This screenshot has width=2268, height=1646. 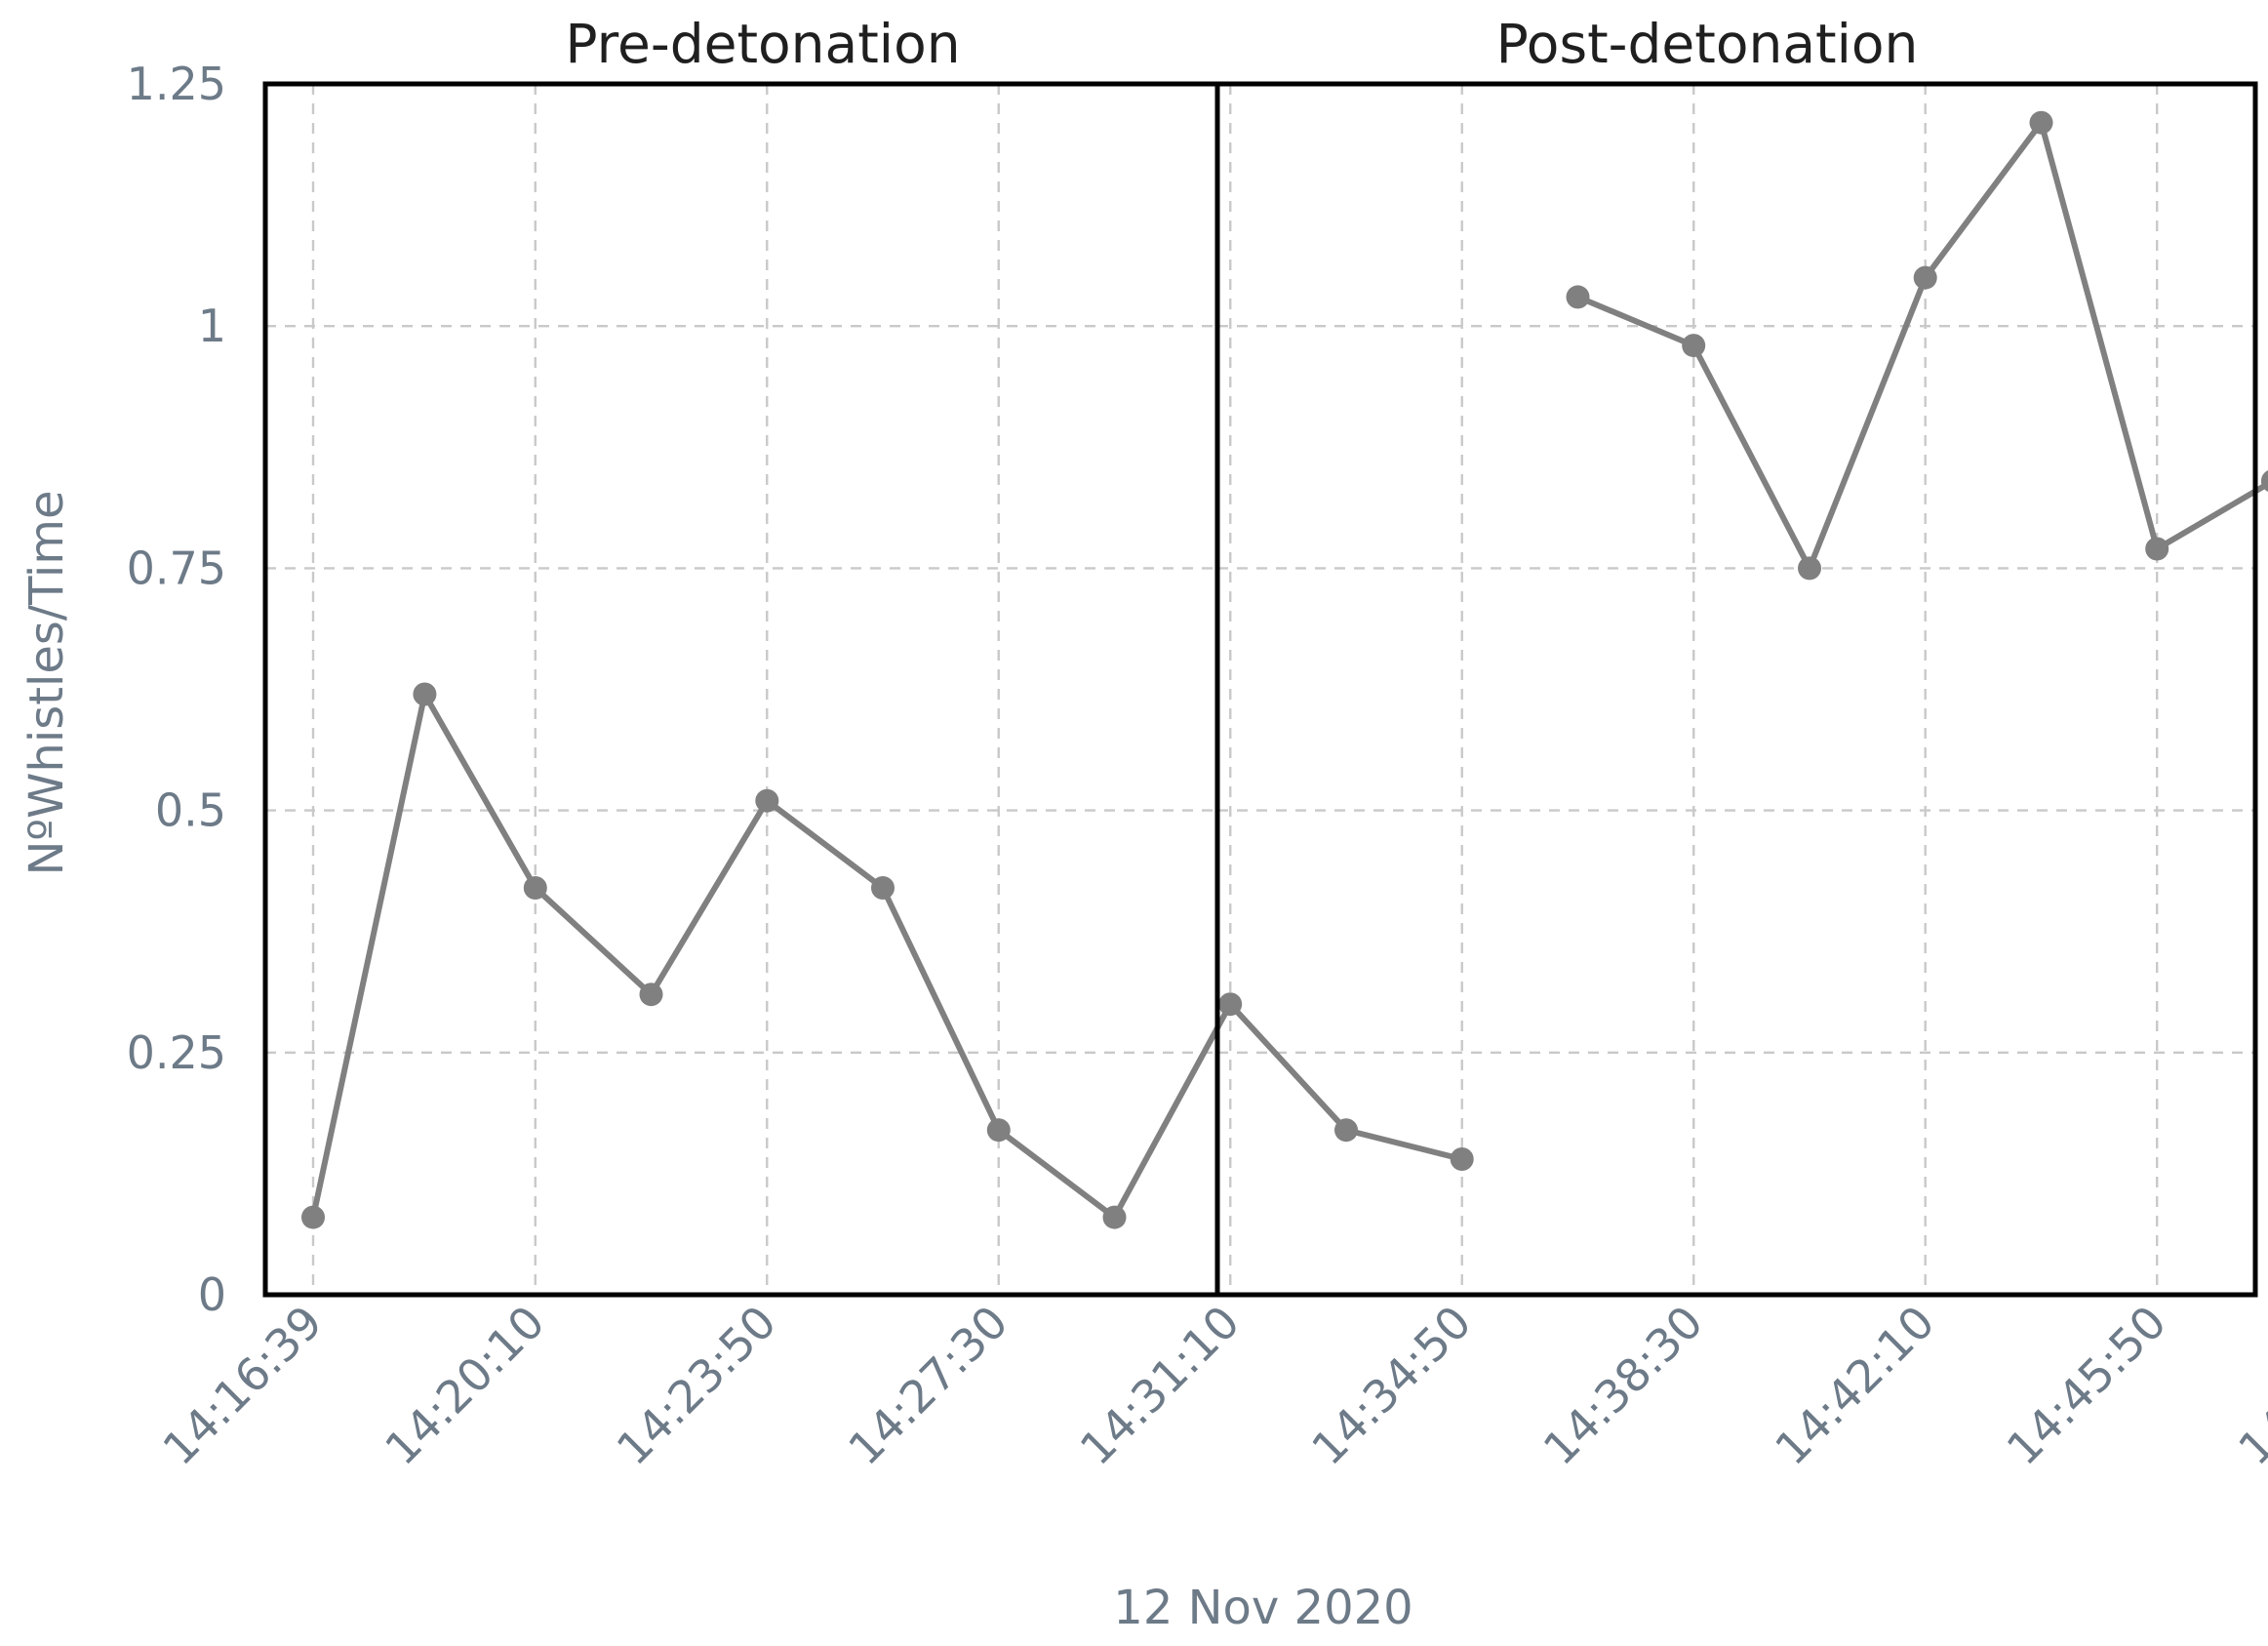 I want to click on x-tick-label: 14:34:50, so click(x=1391, y=1385).